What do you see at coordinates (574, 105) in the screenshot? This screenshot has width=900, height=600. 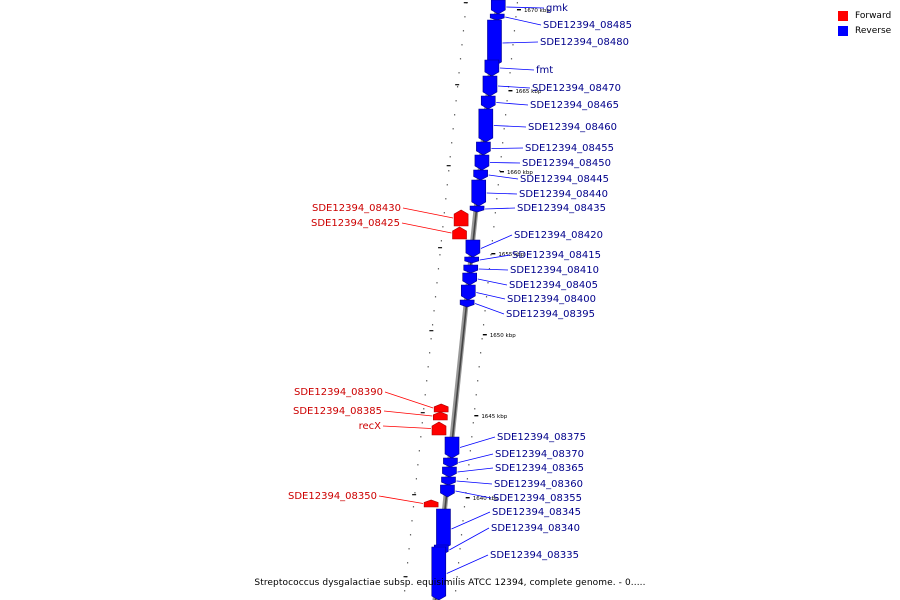 I see `gene-label-SDE12394_08465: SDE12394_08465` at bounding box center [574, 105].